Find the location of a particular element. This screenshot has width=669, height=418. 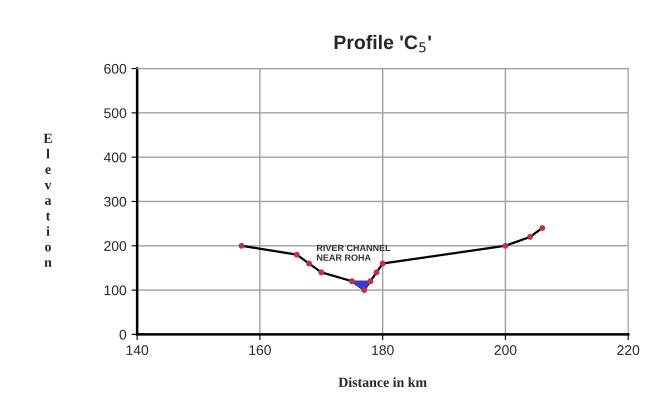

y-tick-label: 600 is located at coordinates (115, 69).